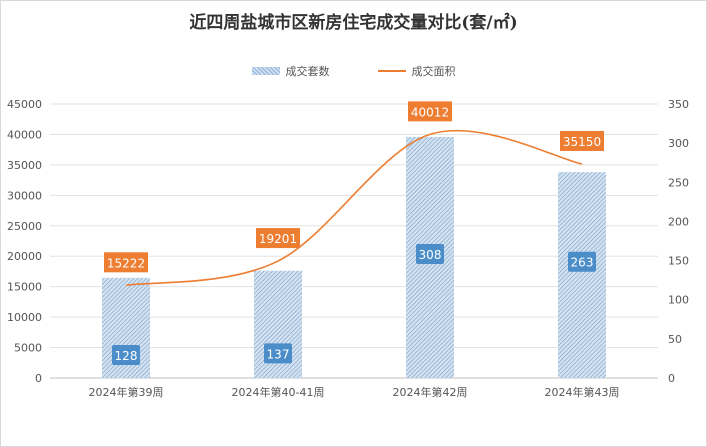  I want to click on line-data-label-text: 40012, so click(430, 112).